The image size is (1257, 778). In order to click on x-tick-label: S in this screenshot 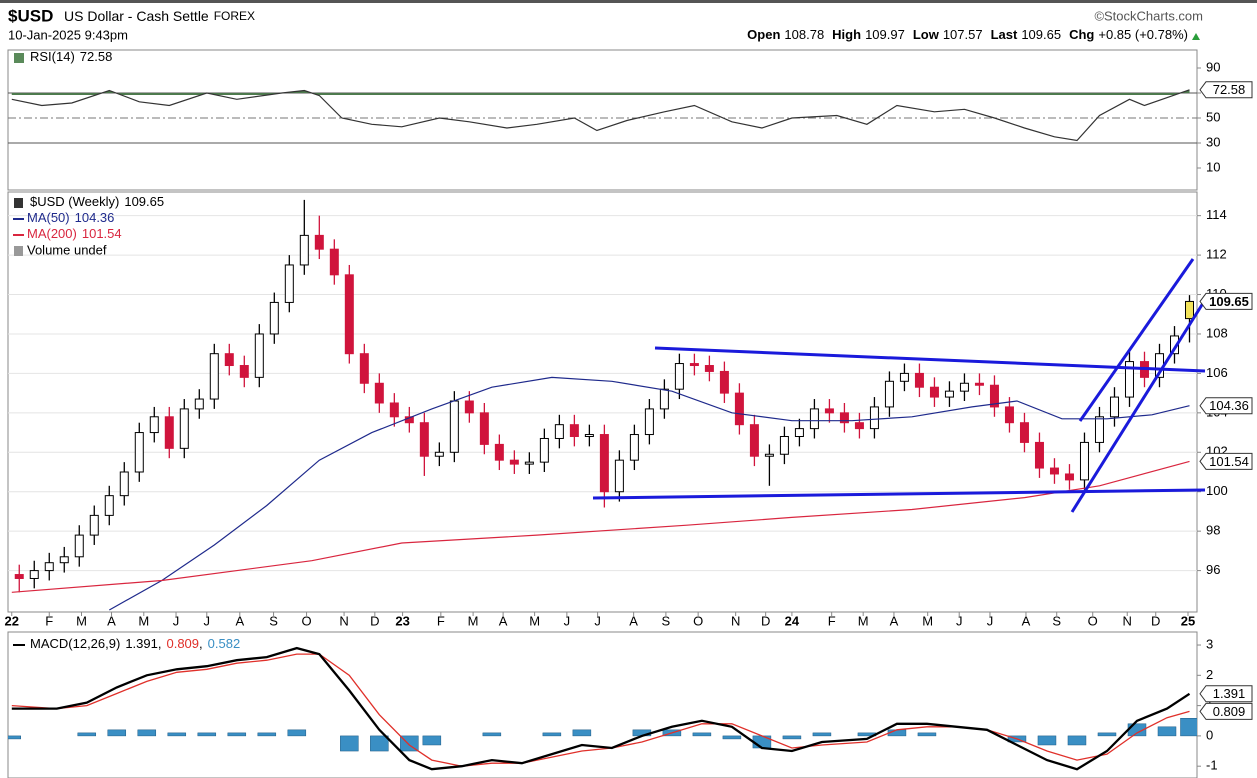, I will do `click(1056, 620)`.